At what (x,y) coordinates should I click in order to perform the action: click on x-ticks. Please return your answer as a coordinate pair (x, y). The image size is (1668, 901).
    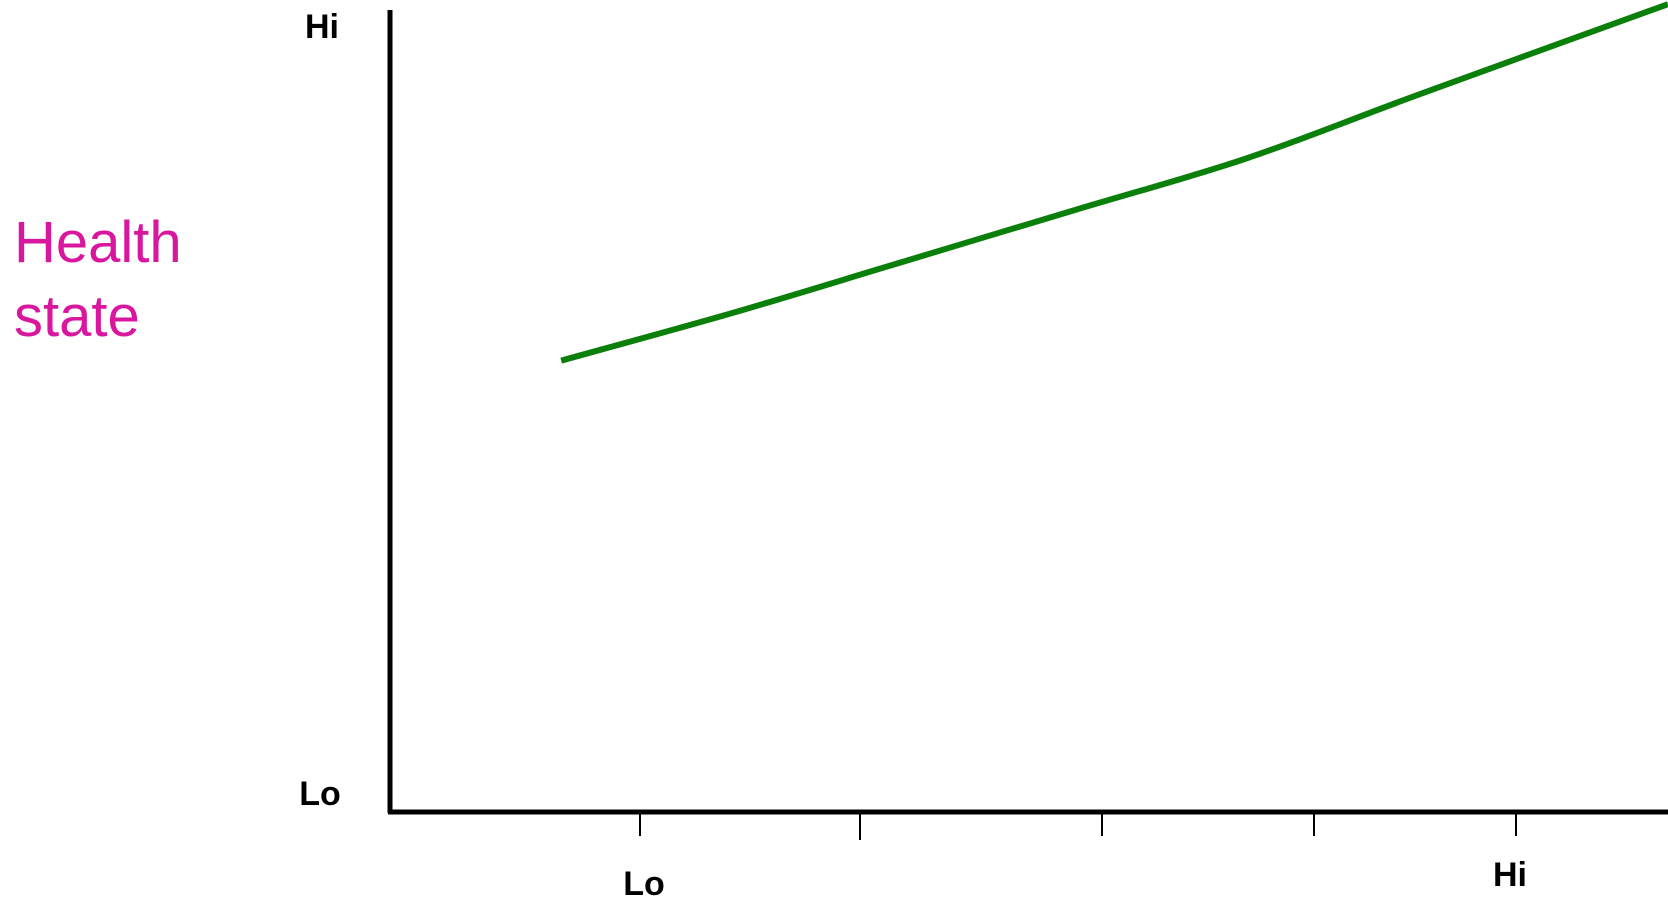
    Looking at the image, I should click on (1078, 827).